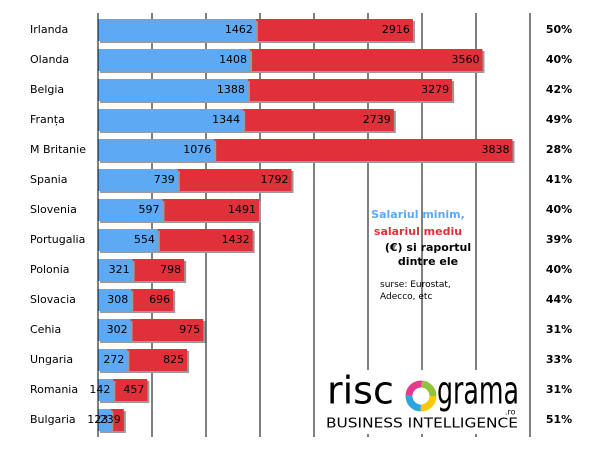 The height and width of the screenshot is (450, 600). I want to click on logo-ring, so click(421, 396).